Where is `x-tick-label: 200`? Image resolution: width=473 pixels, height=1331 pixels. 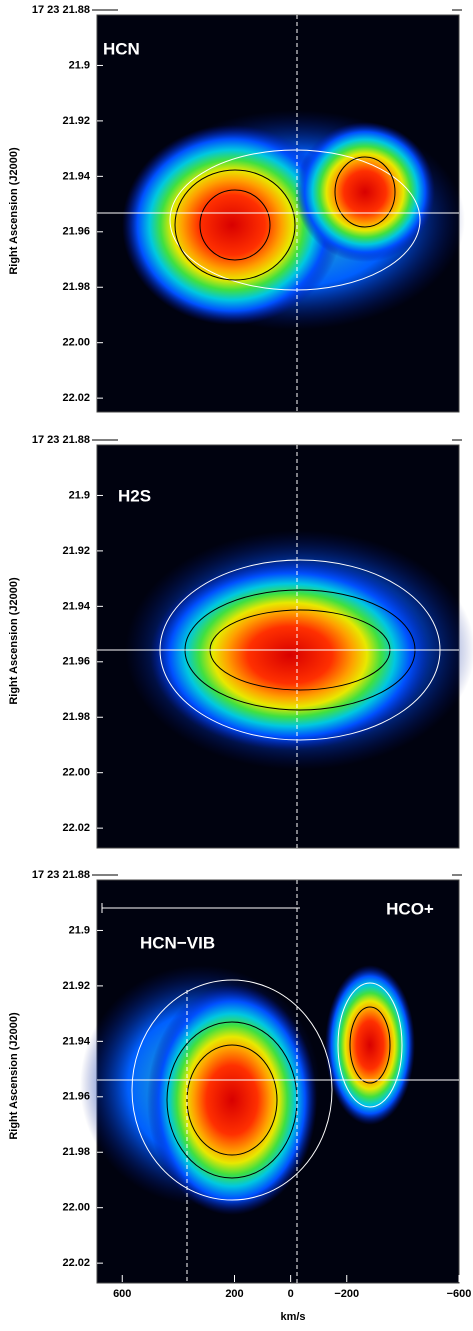 x-tick-label: 200 is located at coordinates (234, 1294).